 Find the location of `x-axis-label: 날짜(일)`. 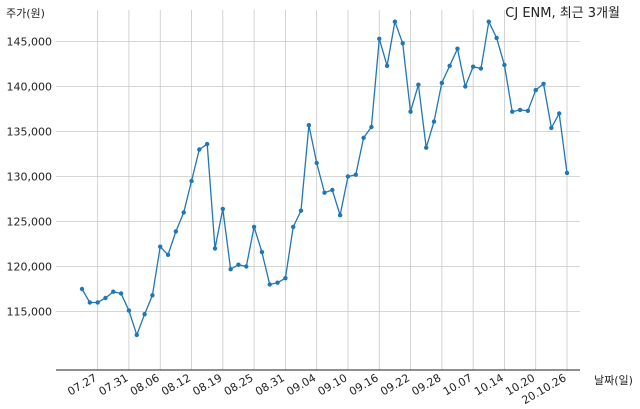

x-axis-label: 날짜(일) is located at coordinates (613, 380).